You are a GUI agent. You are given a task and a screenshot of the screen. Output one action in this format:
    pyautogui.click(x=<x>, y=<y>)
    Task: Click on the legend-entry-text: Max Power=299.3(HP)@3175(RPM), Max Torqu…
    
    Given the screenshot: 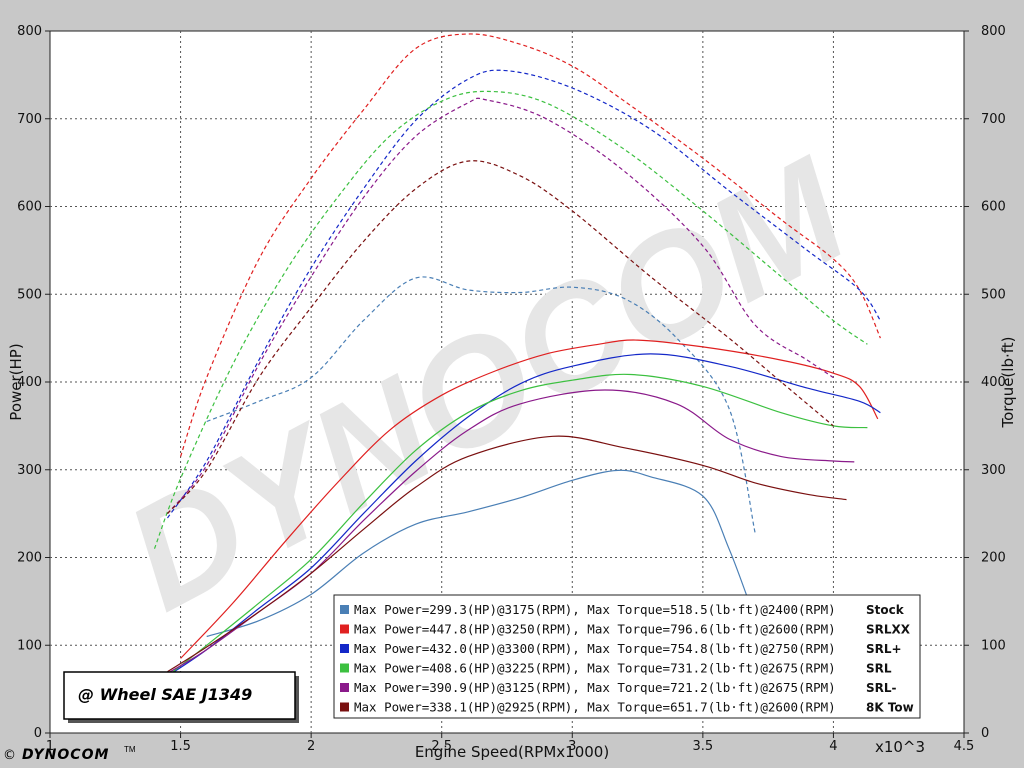 What is the action you would take?
    pyautogui.click(x=595, y=609)
    